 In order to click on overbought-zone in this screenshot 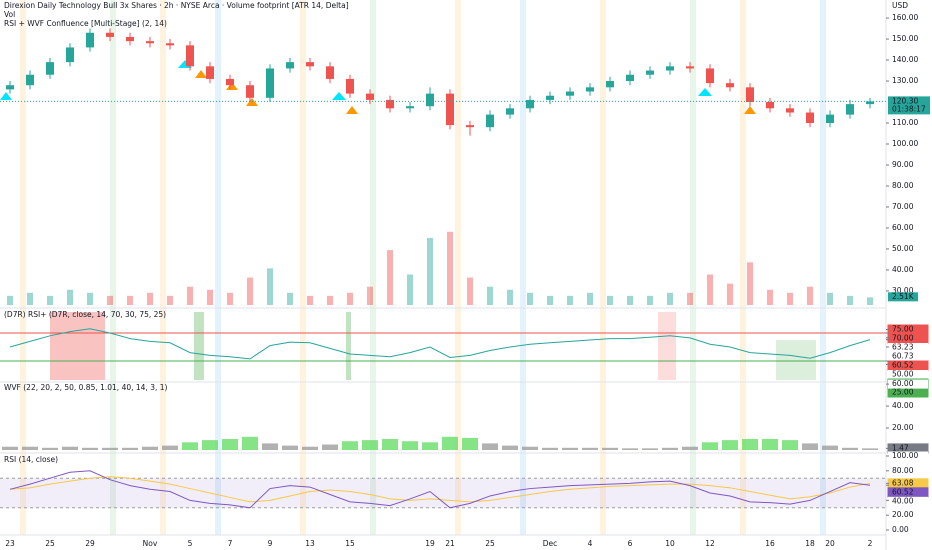, I will do `click(77, 346)`.